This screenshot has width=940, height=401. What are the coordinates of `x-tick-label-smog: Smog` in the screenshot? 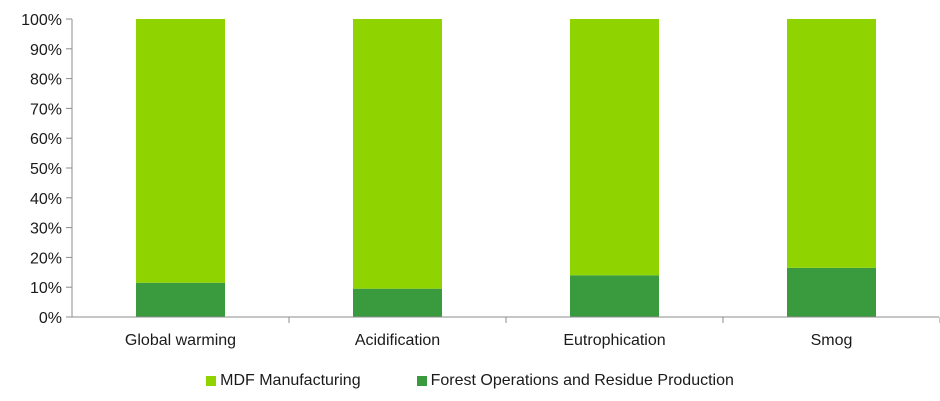 It's located at (832, 340).